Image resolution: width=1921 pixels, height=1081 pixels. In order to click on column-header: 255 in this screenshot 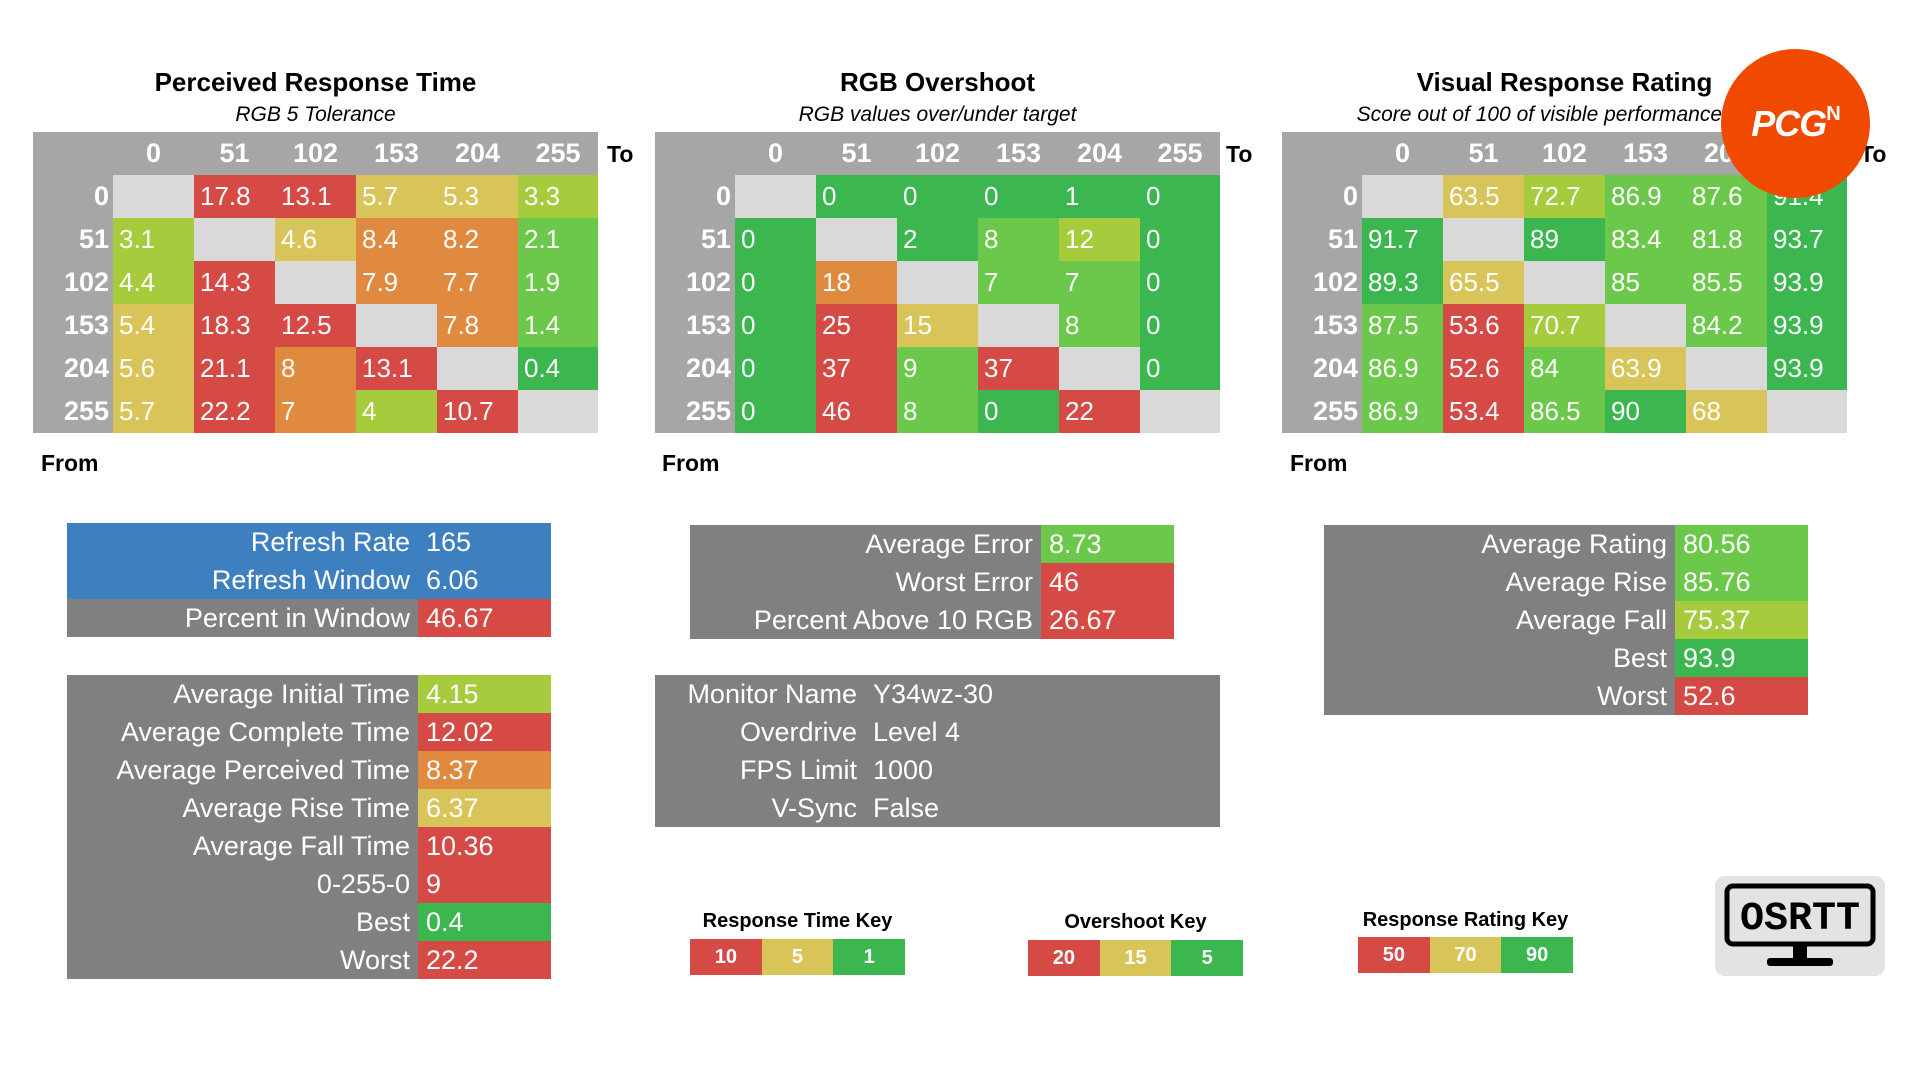, I will do `click(1180, 153)`.